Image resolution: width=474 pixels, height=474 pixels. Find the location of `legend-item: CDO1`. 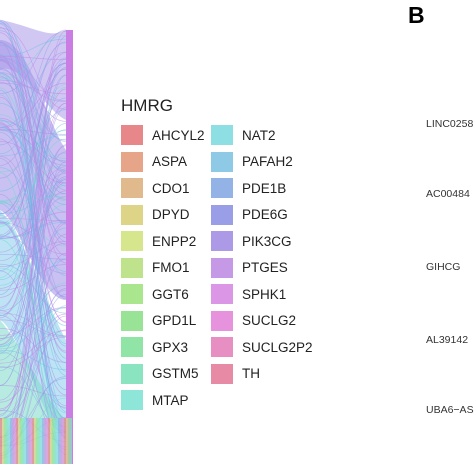

legend-item: CDO1 is located at coordinates (163, 188).